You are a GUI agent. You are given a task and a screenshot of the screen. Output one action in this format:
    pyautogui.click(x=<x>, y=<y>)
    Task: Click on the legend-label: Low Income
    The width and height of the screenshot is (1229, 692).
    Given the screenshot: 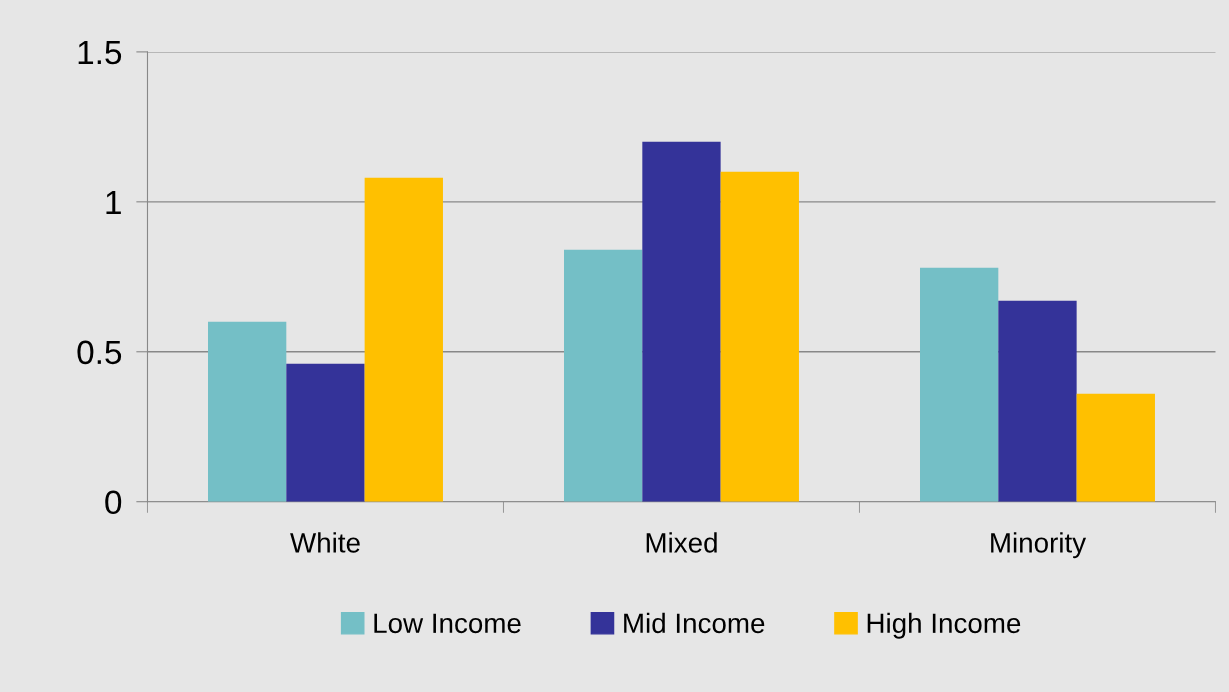 What is the action you would take?
    pyautogui.click(x=447, y=623)
    